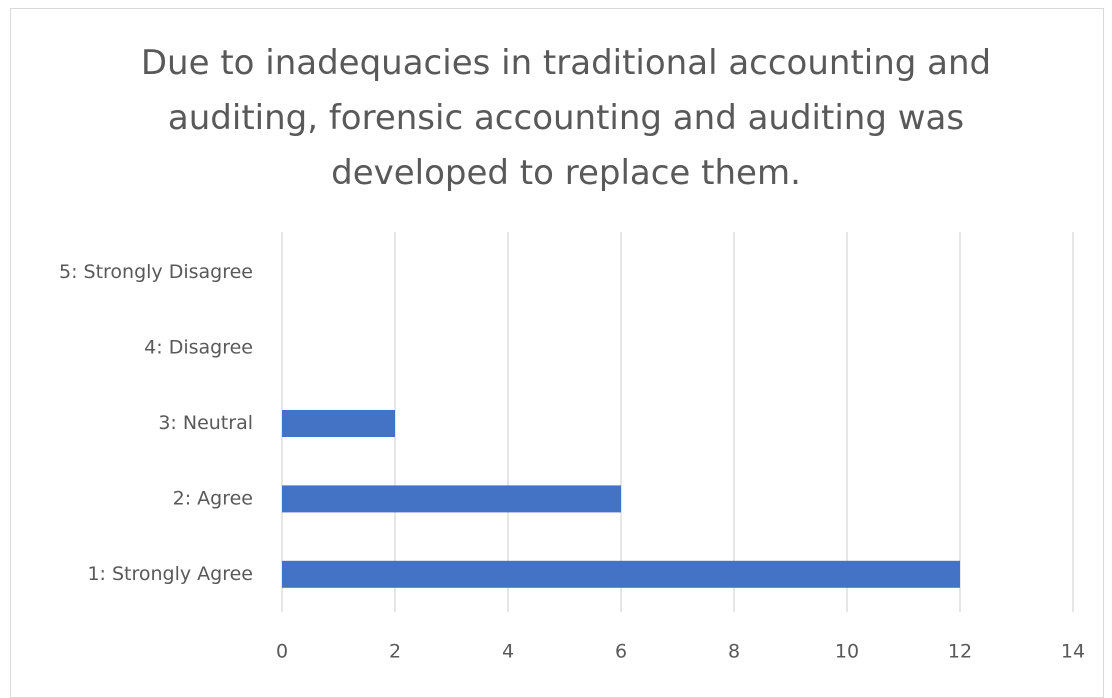 The image size is (1112, 698). I want to click on x-tick-label: 8, so click(734, 652).